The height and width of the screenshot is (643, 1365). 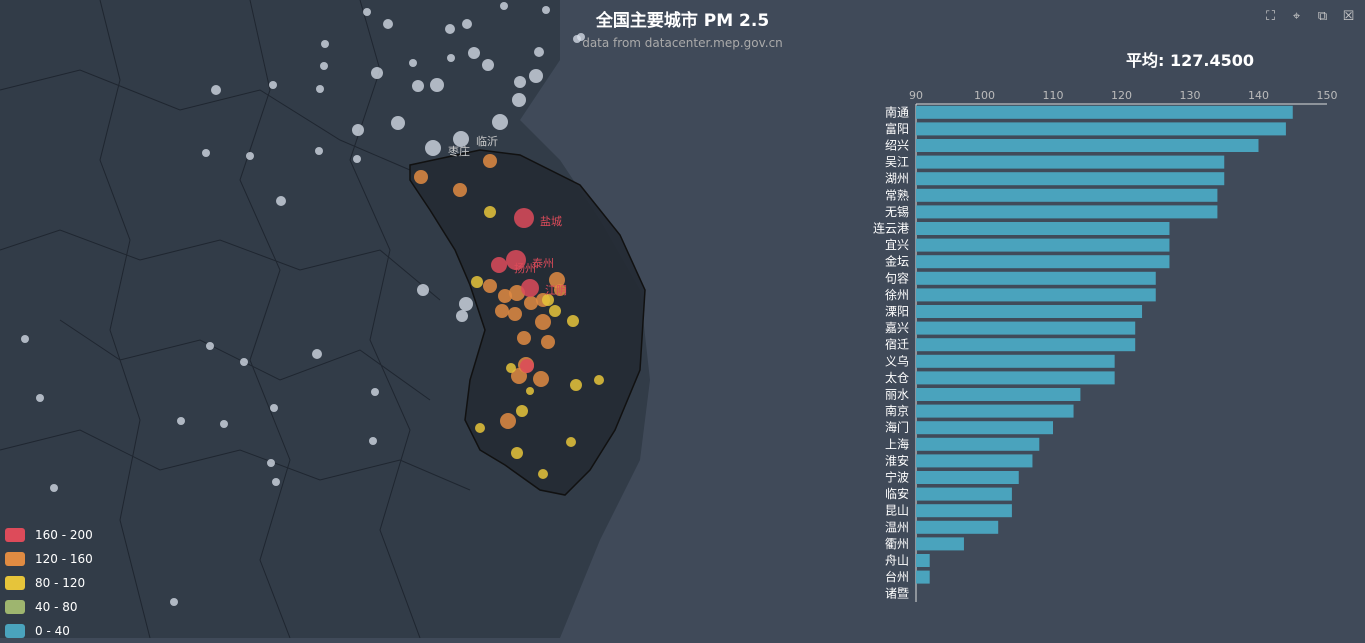 What do you see at coordinates (49, 559) in the screenshot?
I see `legend-item-120-160: 120 - 160` at bounding box center [49, 559].